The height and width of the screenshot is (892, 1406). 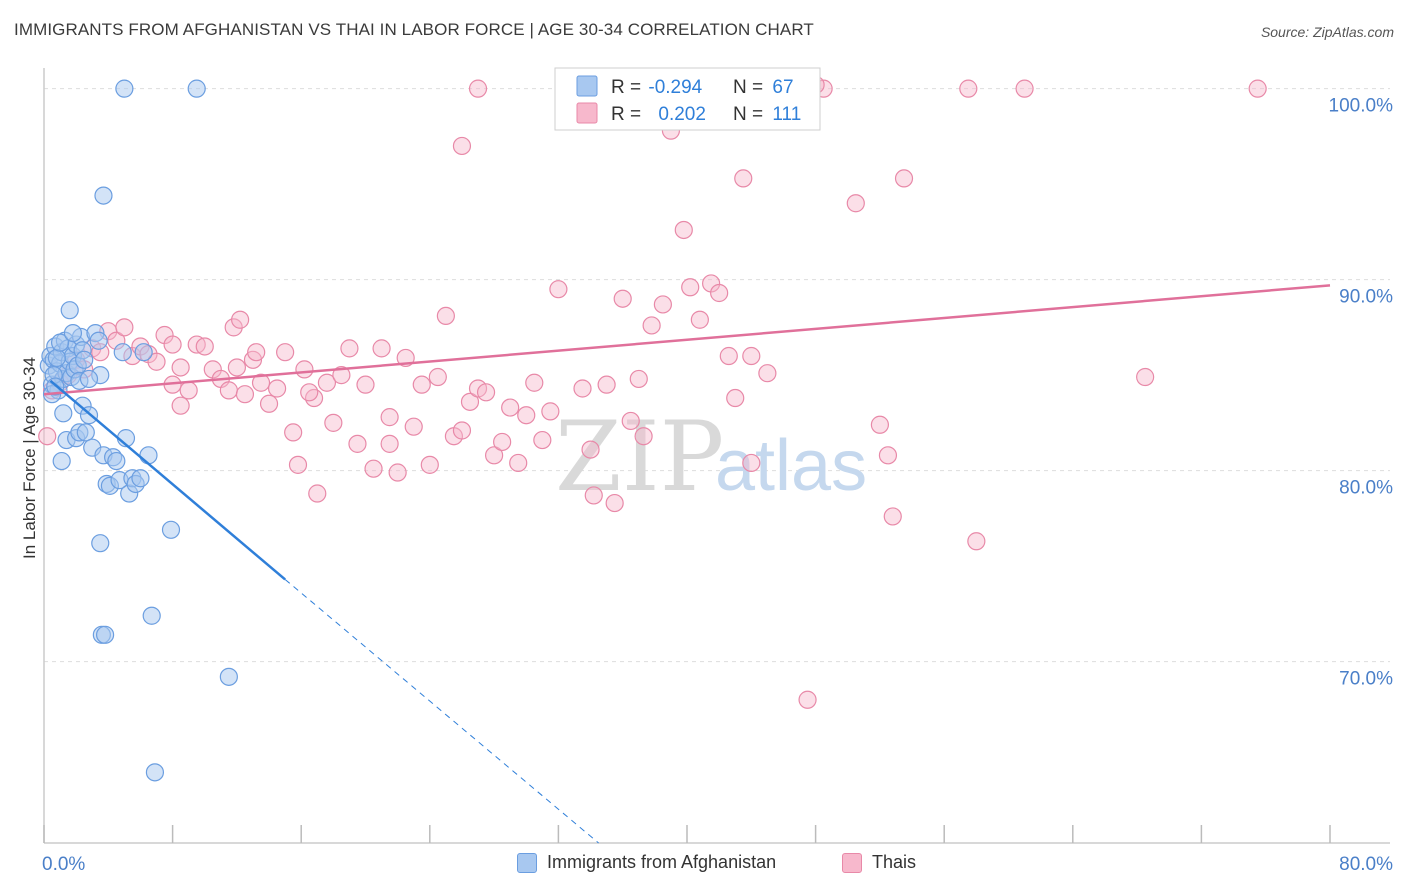 I want to click on legend-r-value-1: -0.294, so click(x=675, y=87).